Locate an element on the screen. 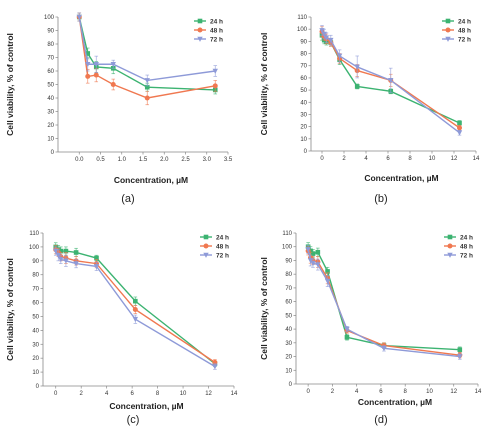 The width and height of the screenshot is (500, 436). x-tick-label: 10 is located at coordinates (432, 159).